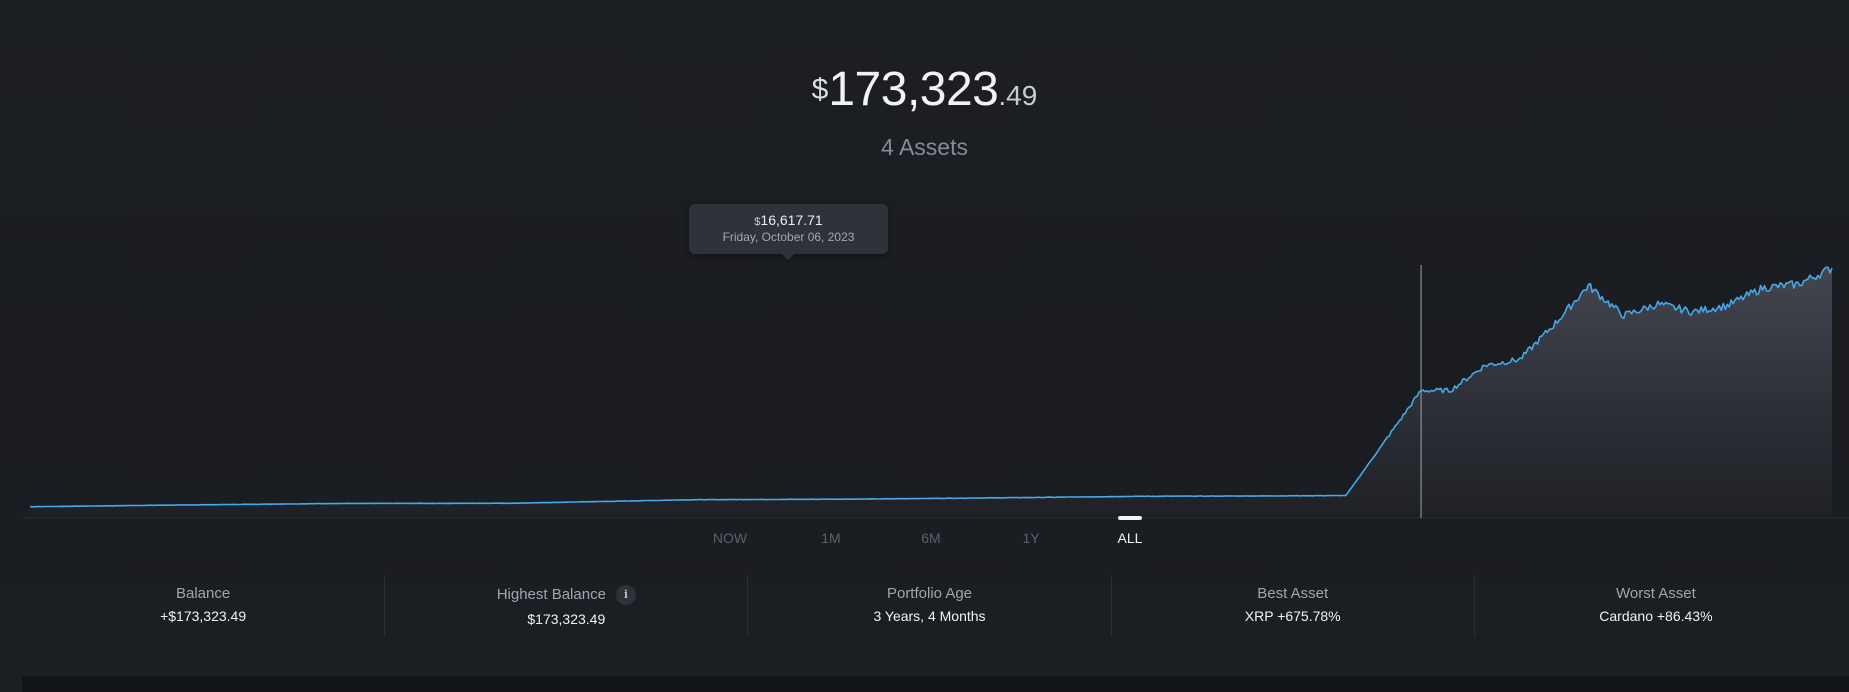 This screenshot has height=692, width=1849. I want to click on range-tab-all: ALL, so click(1130, 538).